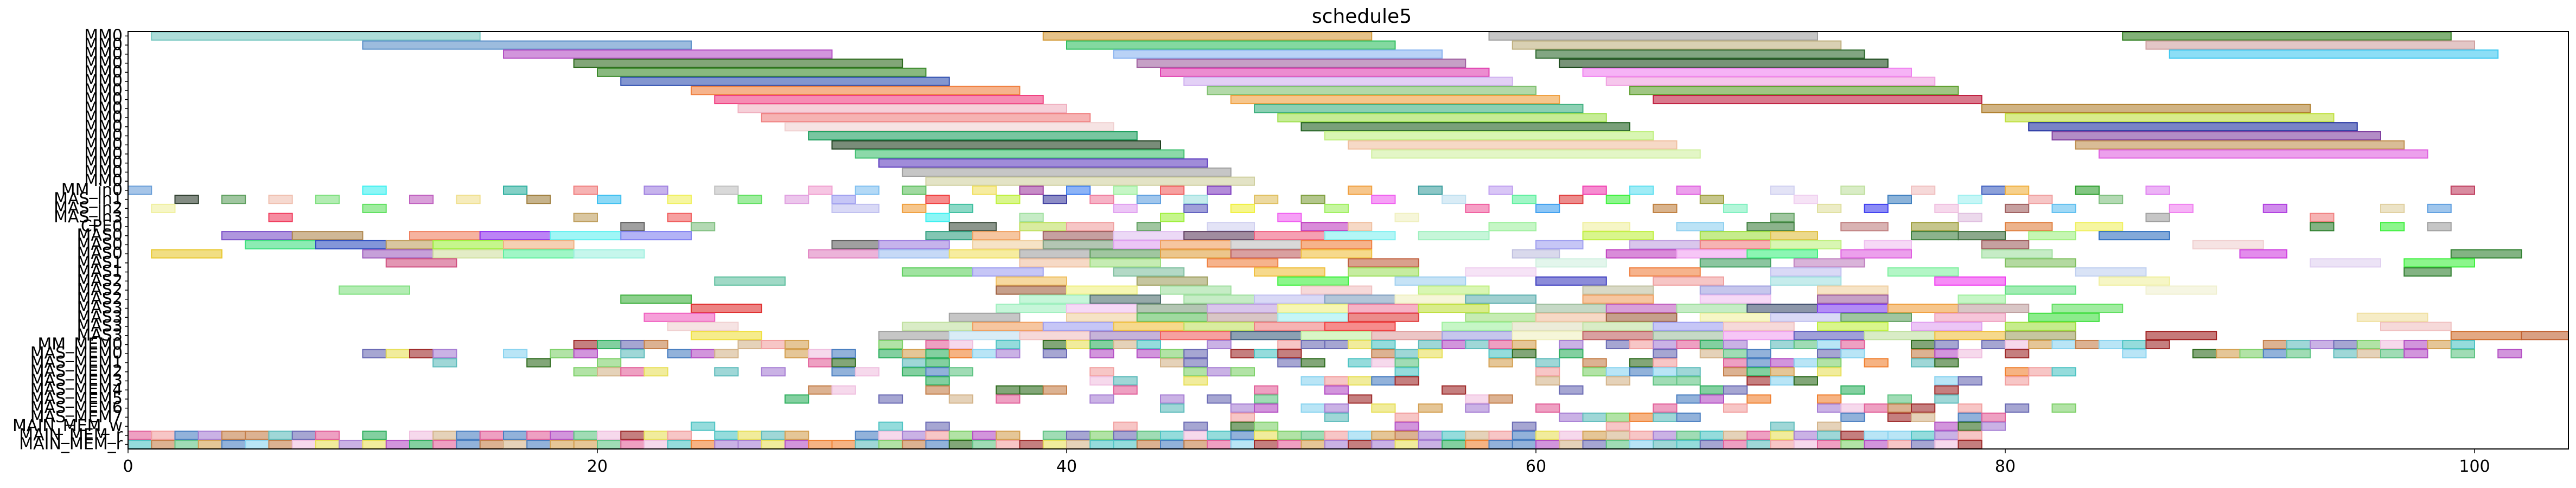 This screenshot has width=2576, height=488. Describe the element at coordinates (76, 417) in the screenshot. I see `row-label: MAS_MEM7` at that location.